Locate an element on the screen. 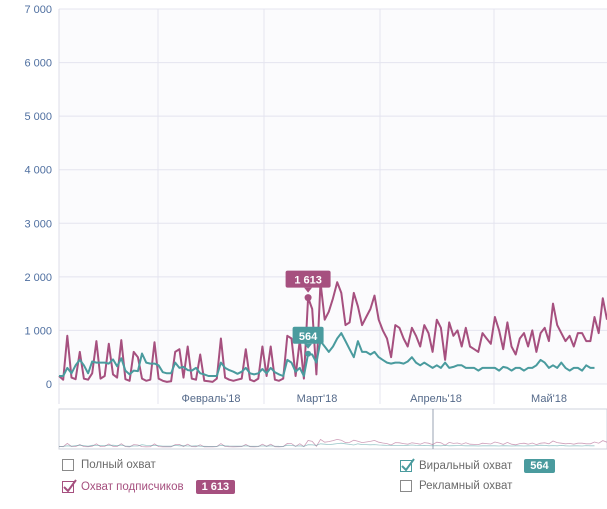 The height and width of the screenshot is (509, 607). tooltip-subscriber-reach: 1 613 is located at coordinates (308, 281).